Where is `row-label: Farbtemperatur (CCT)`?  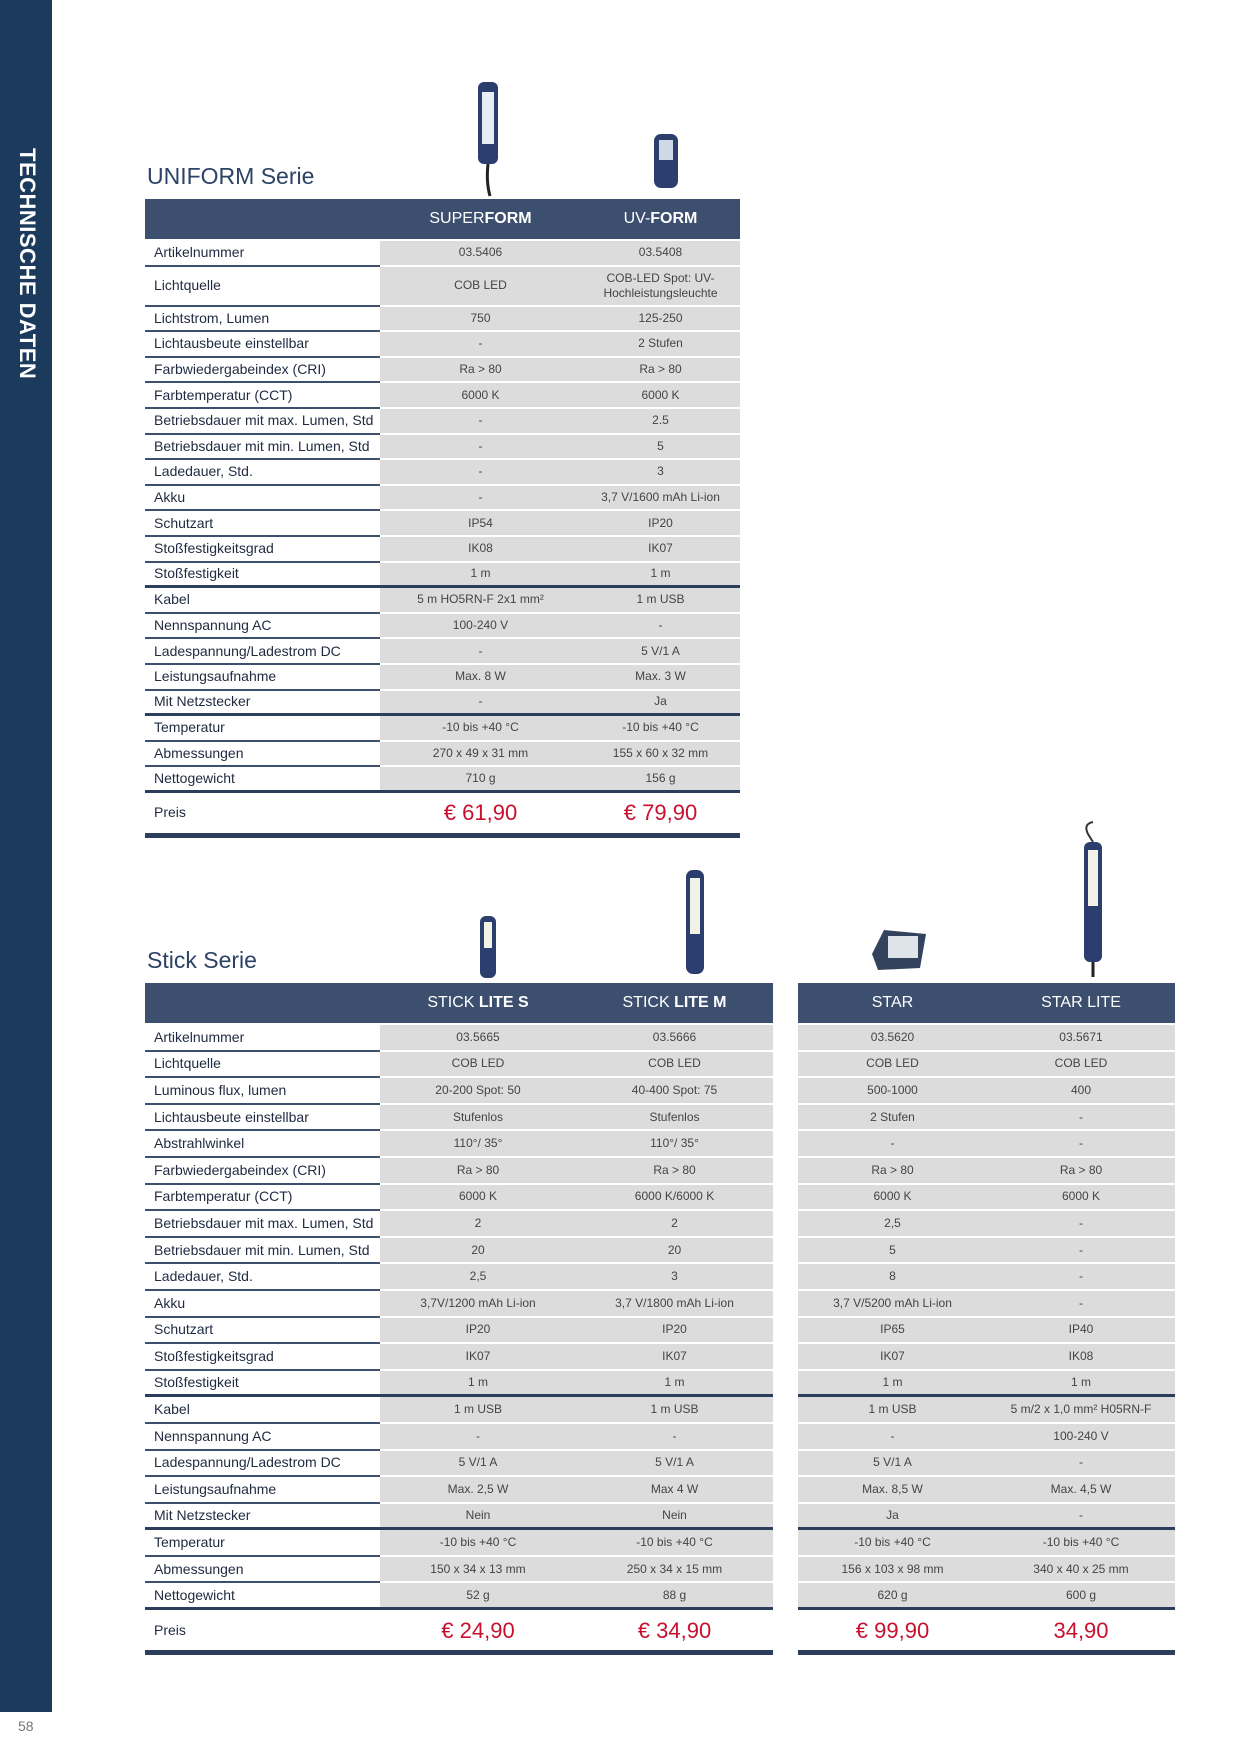
row-label: Farbtemperatur (CCT) is located at coordinates (262, 1198).